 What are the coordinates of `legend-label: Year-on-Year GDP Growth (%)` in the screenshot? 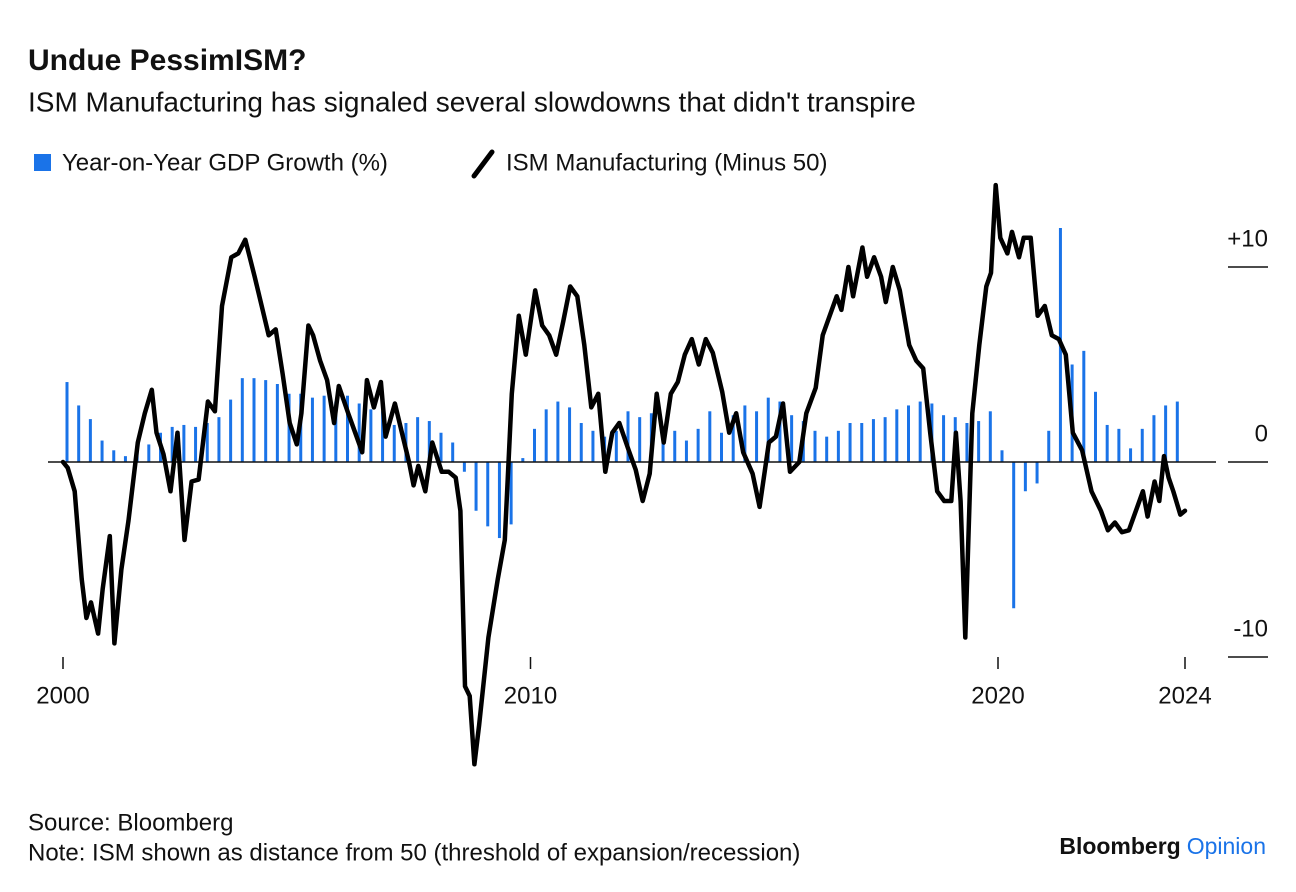 It's located at (225, 162).